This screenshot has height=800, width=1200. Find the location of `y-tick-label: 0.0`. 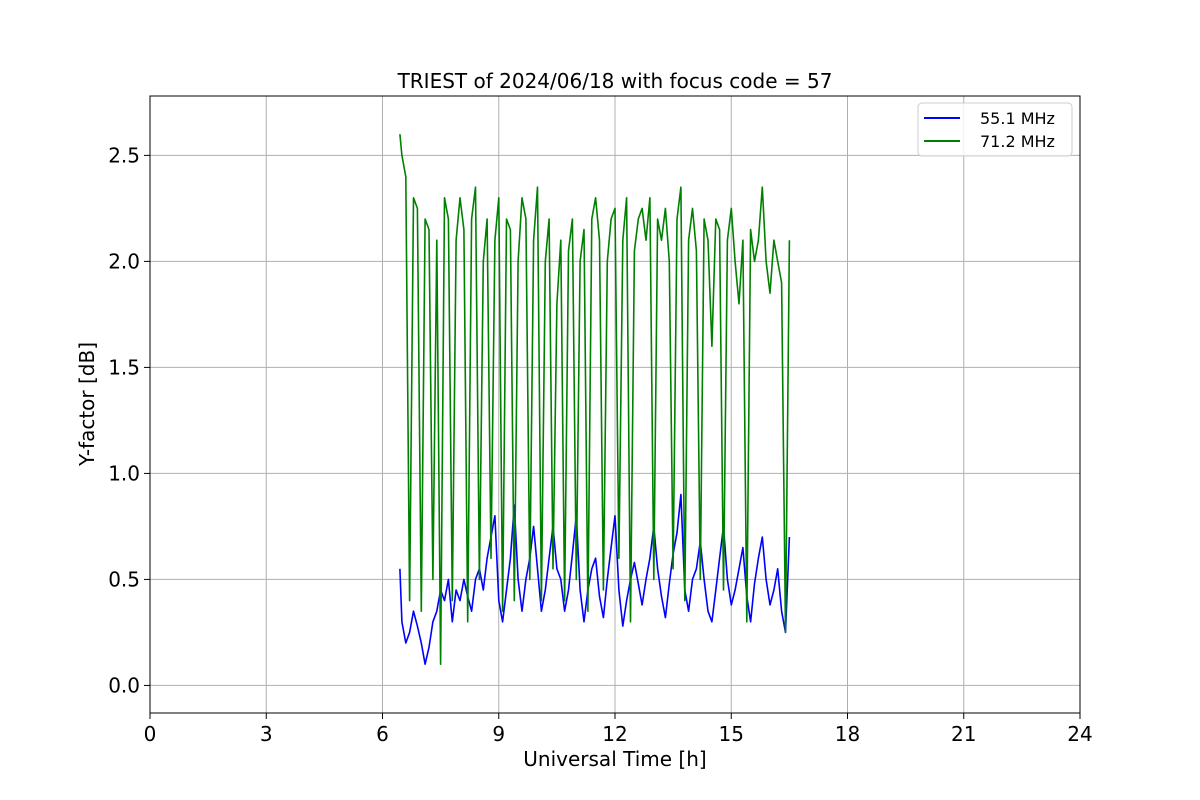

y-tick-label: 0.0 is located at coordinates (124, 685).